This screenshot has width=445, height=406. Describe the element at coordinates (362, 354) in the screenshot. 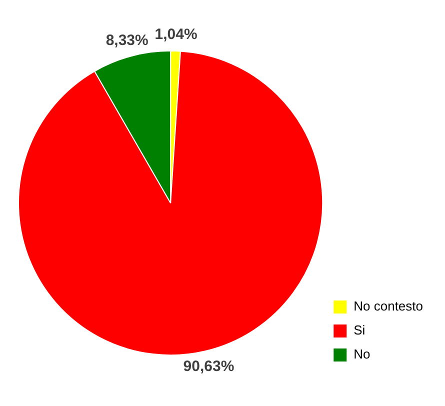

I see `legend-label: No` at that location.